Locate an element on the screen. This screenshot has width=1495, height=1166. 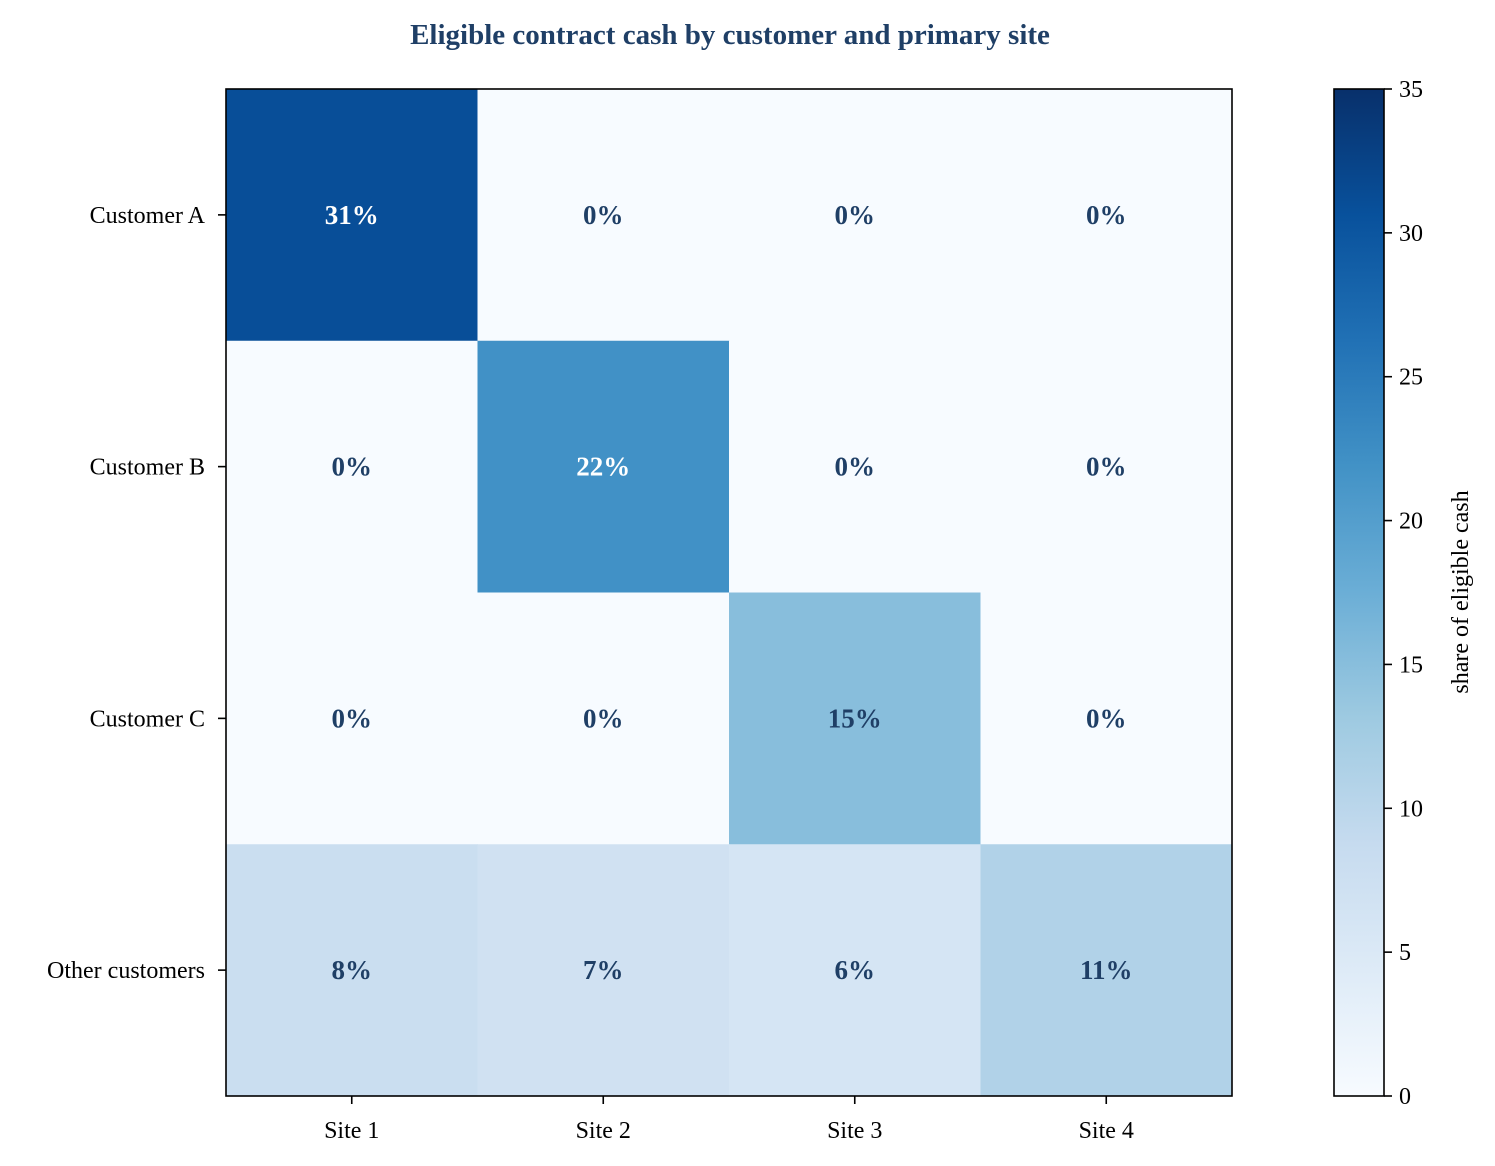
colorbar-gradient is located at coordinates (1359, 592).